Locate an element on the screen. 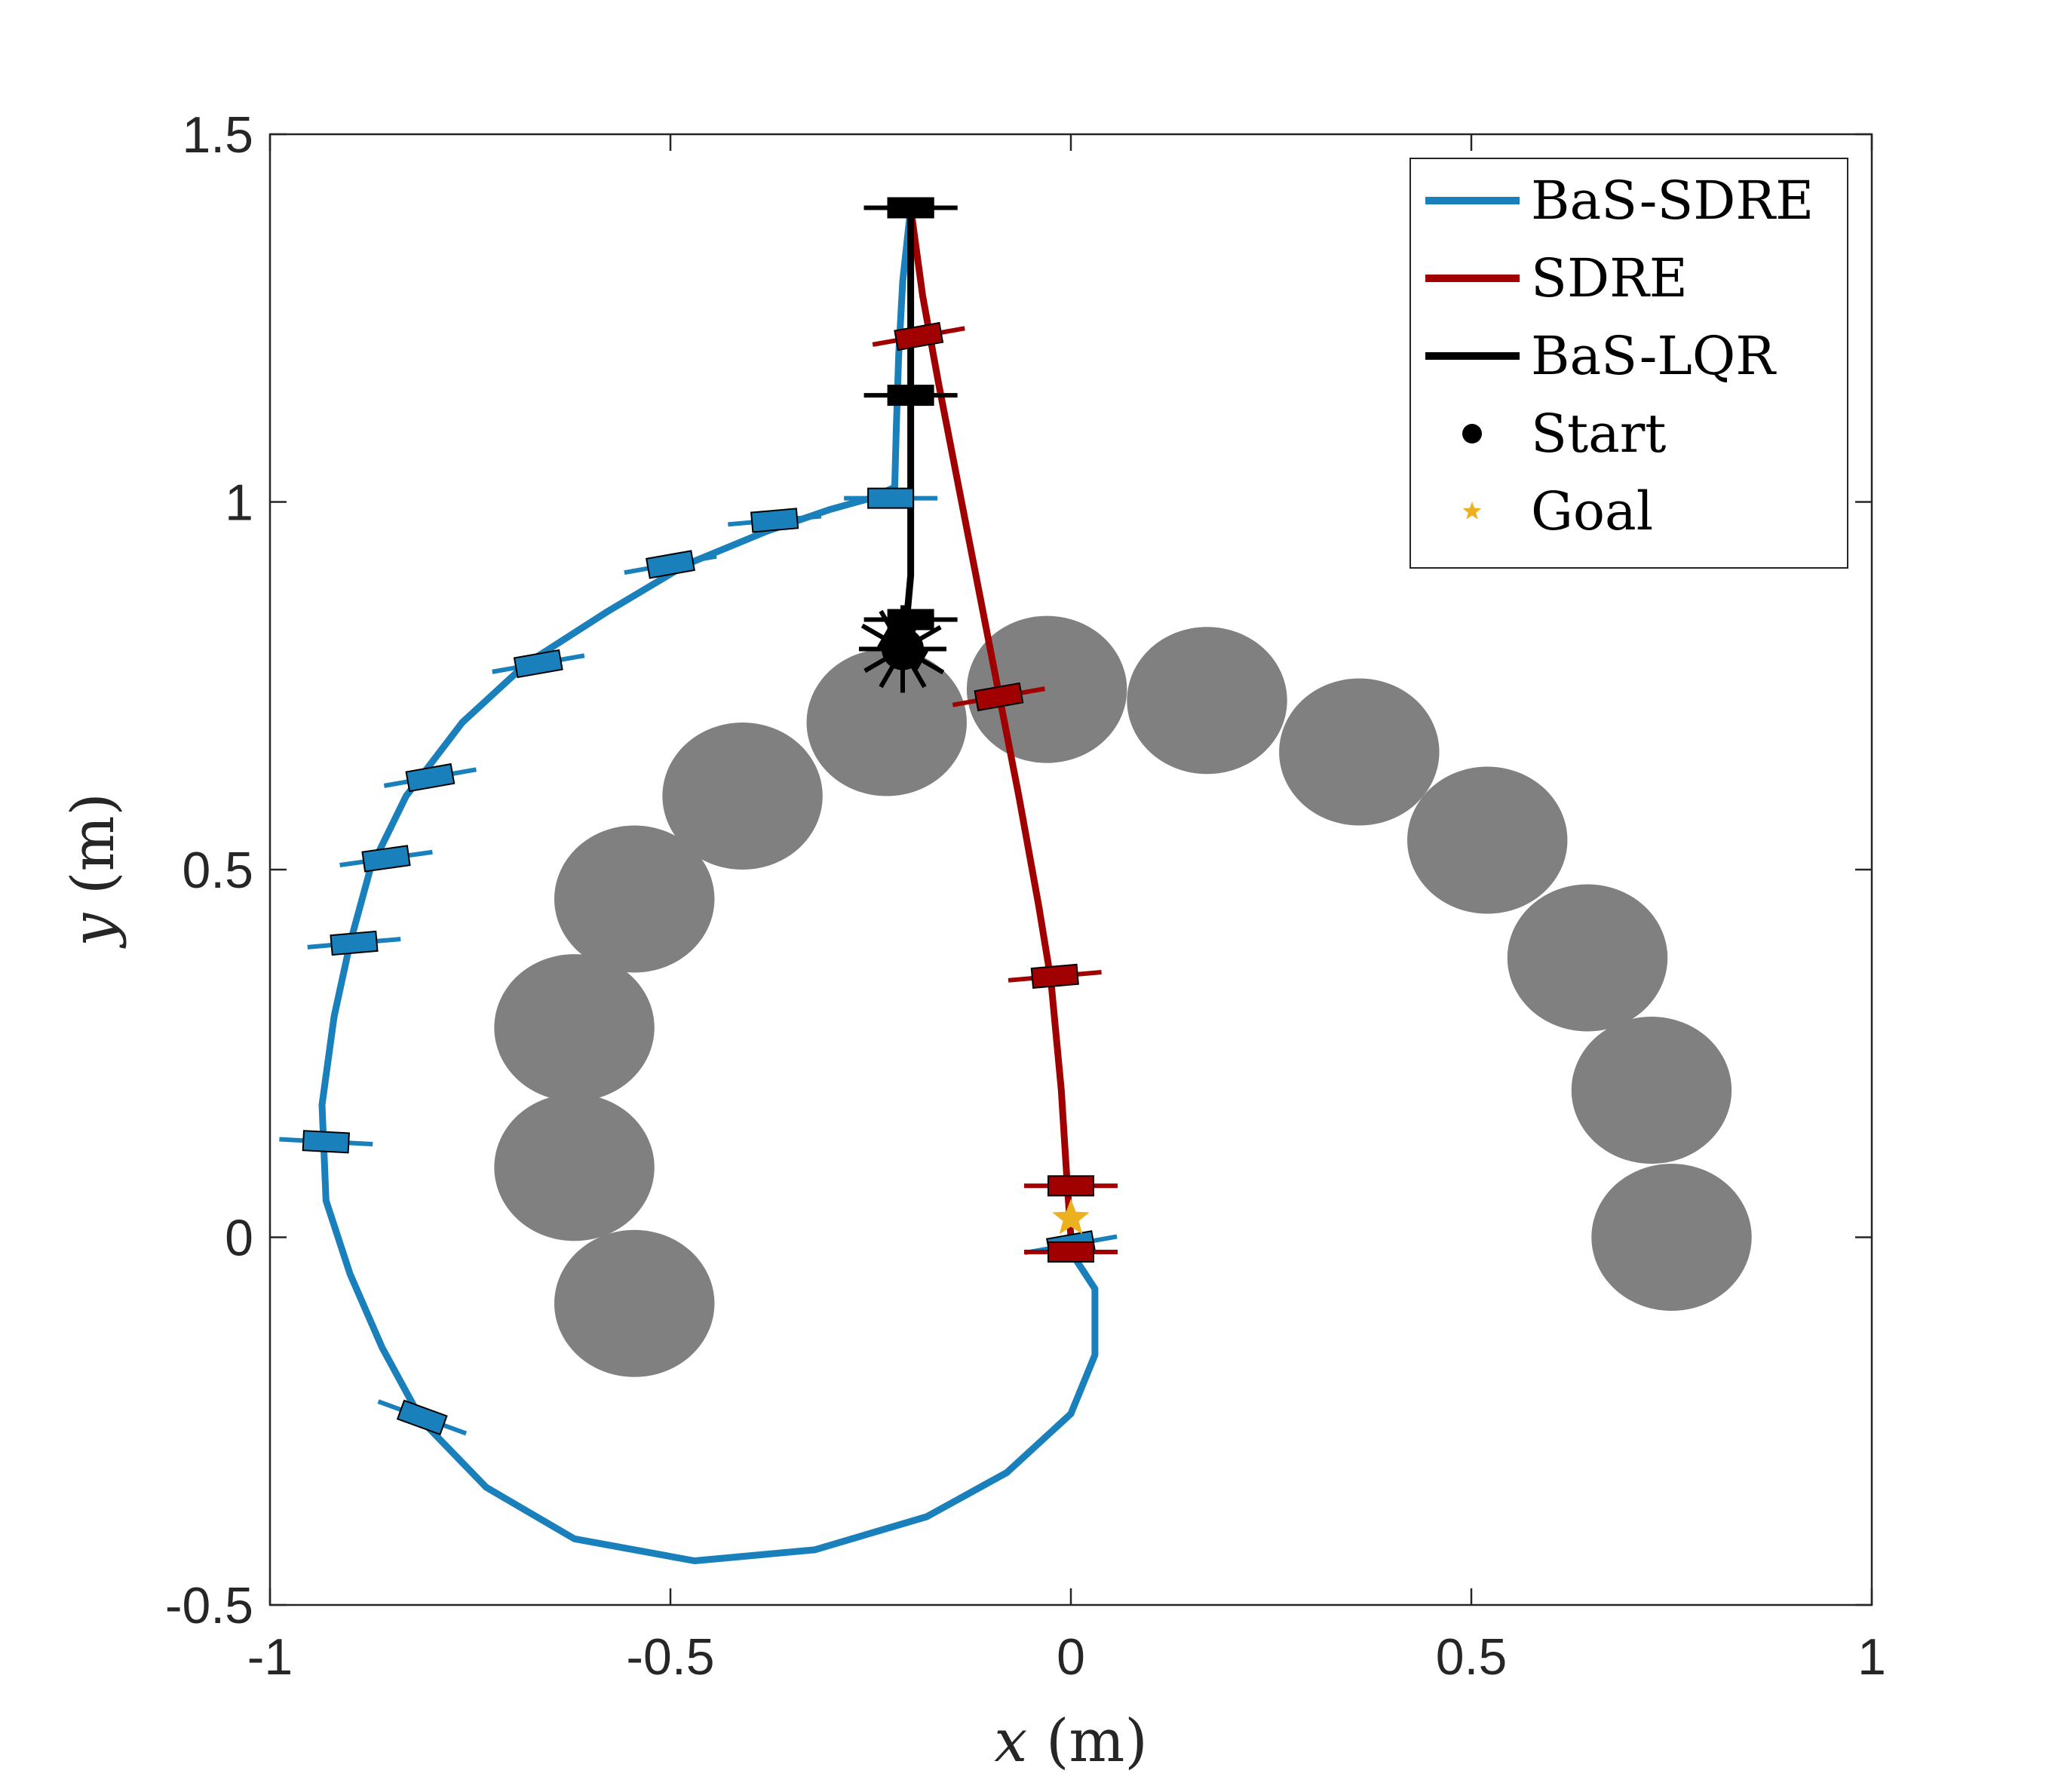 The height and width of the screenshot is (1792, 2049). legend-box is located at coordinates (1628, 364).